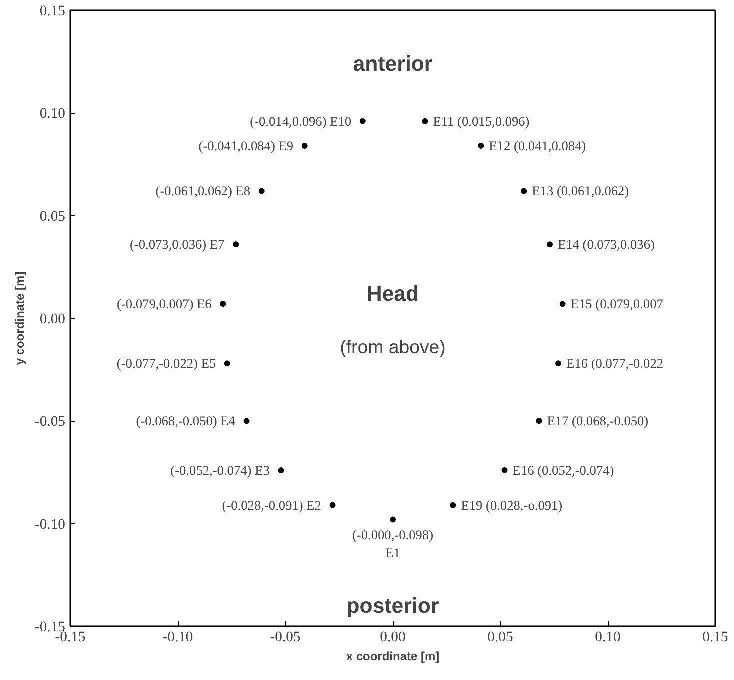 The width and height of the screenshot is (734, 680). What do you see at coordinates (598, 421) in the screenshot?
I see `annotation: E17 (0.068,-0.050)` at bounding box center [598, 421].